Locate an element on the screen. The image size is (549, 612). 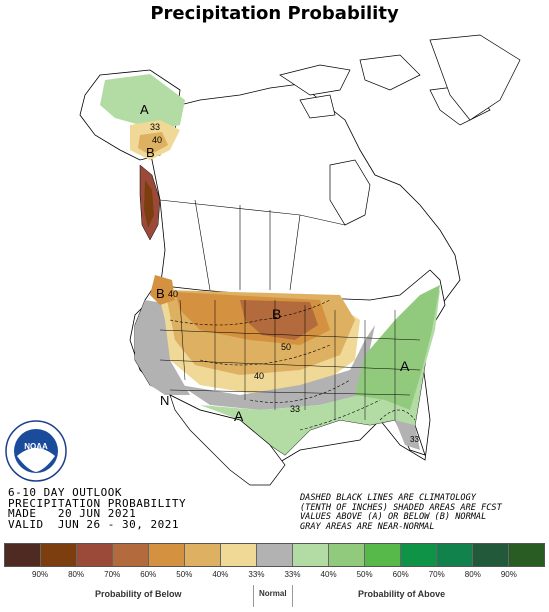
note-line: (TENTH OF INCHES) SHADED AREAS ARE FCST is located at coordinates (401, 507).